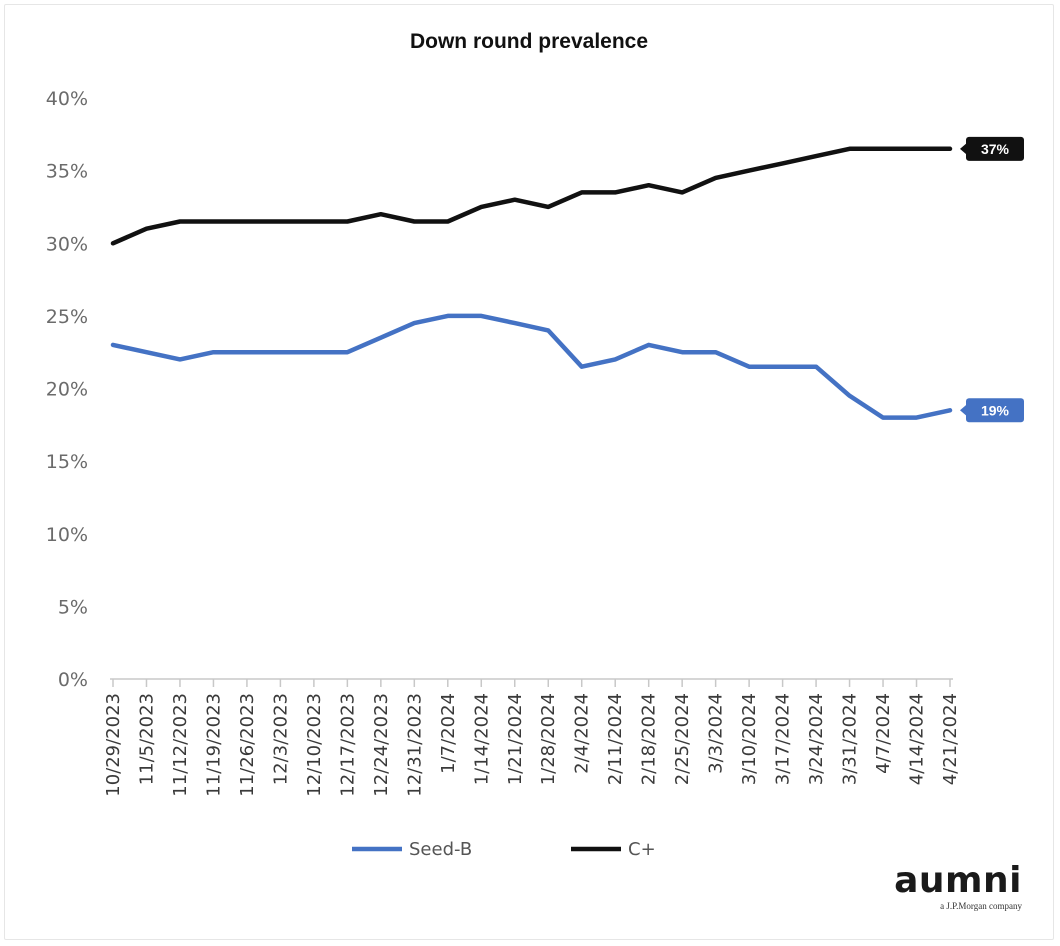 This screenshot has height=946, width=1060. What do you see at coordinates (749, 739) in the screenshot?
I see `x-tick-label: 3/10/2024` at bounding box center [749, 739].